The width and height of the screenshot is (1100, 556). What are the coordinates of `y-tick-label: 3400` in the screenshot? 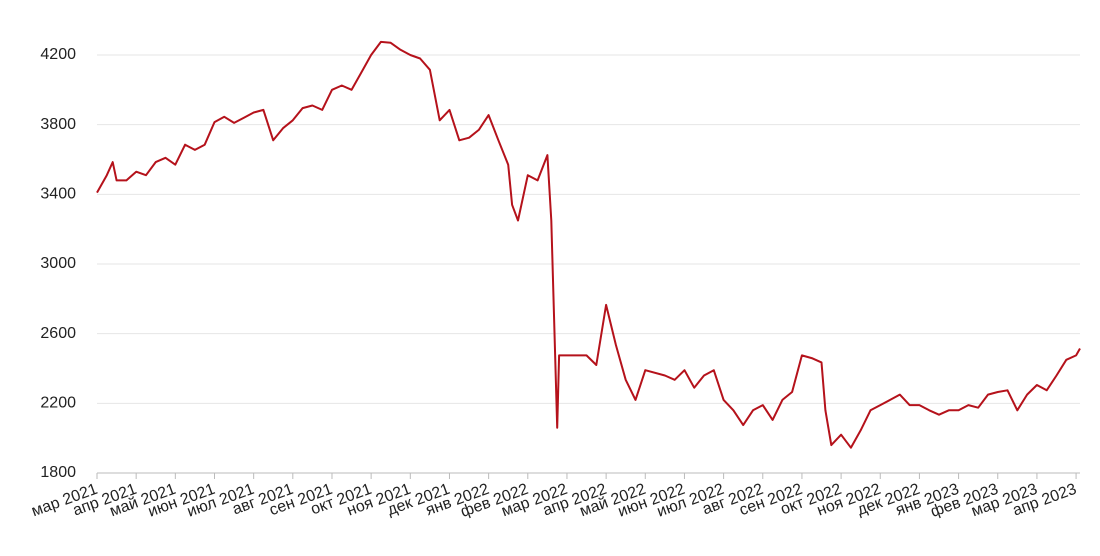 It's located at (58, 194).